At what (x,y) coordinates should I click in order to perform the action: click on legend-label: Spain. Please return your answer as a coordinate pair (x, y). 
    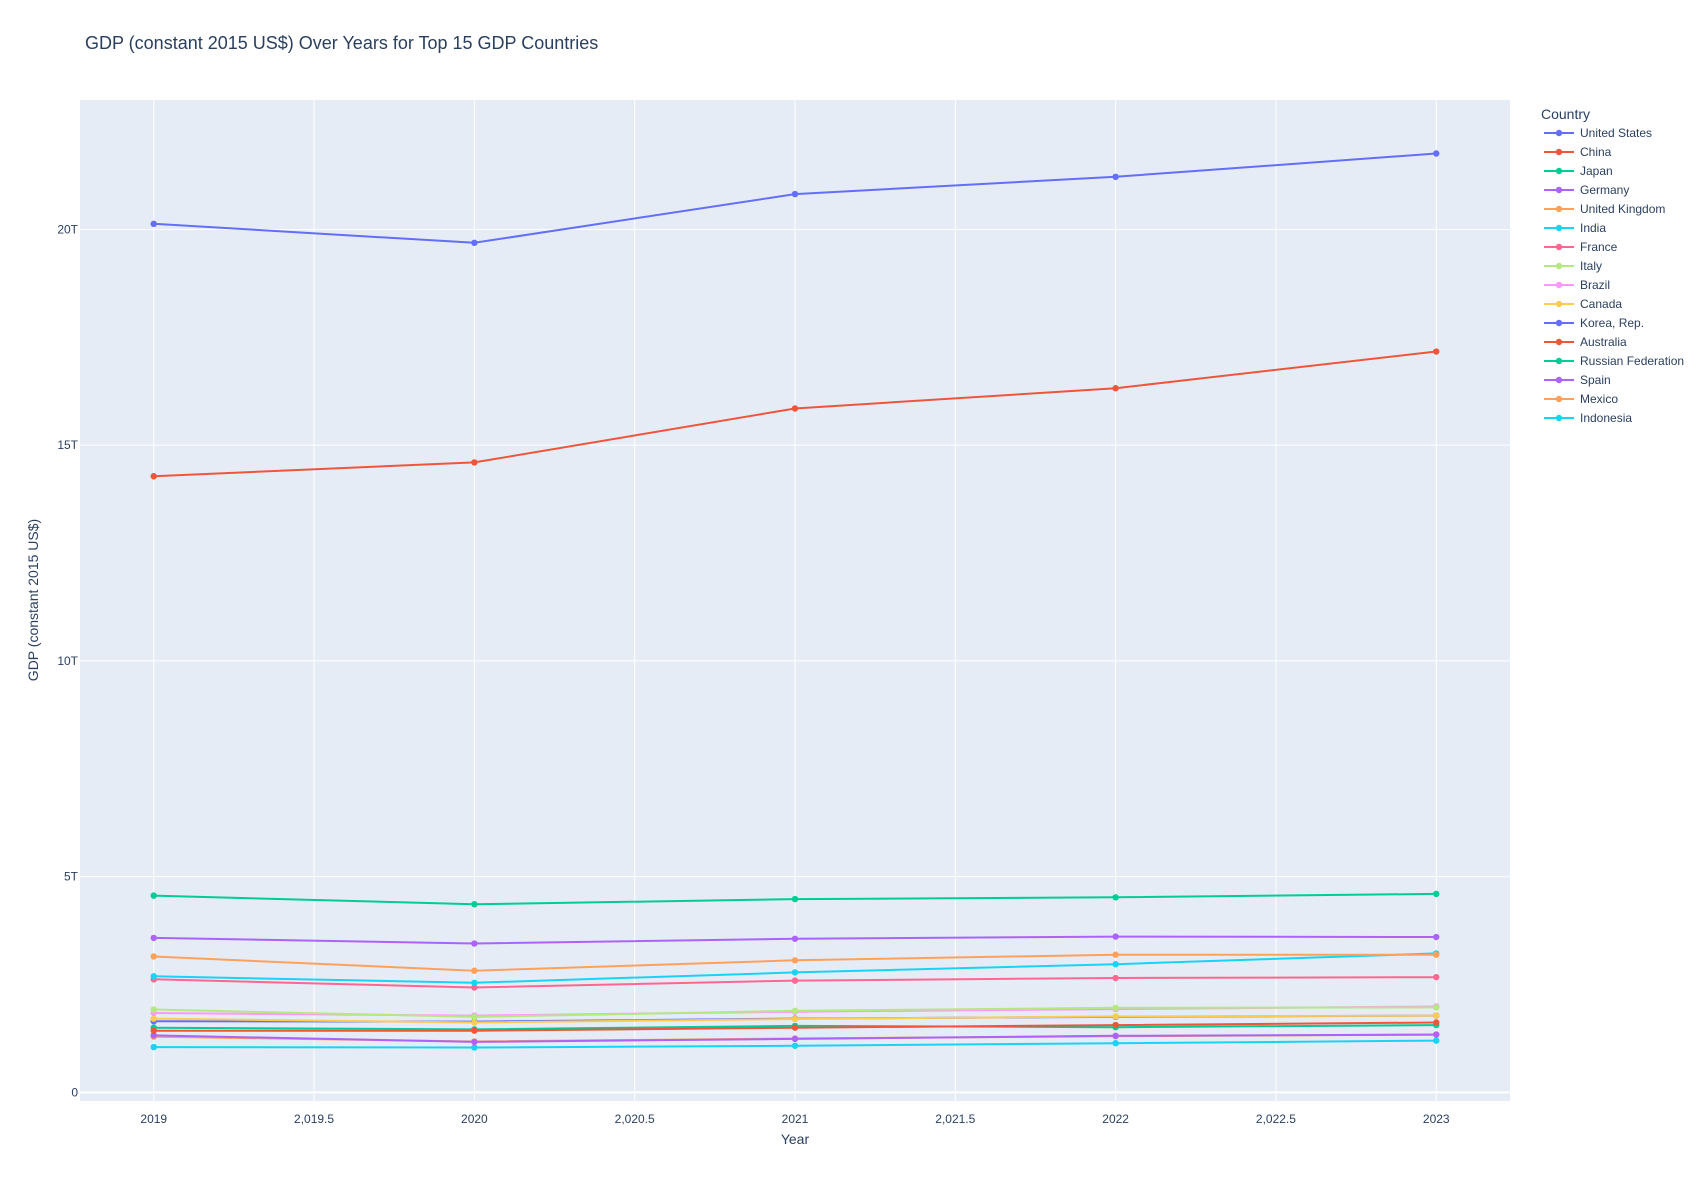
    Looking at the image, I should click on (1595, 380).